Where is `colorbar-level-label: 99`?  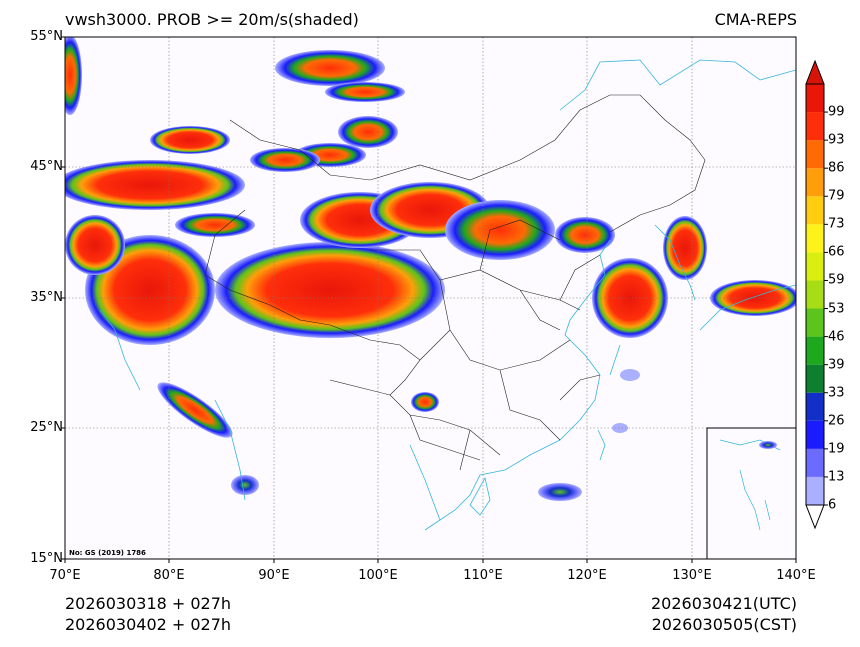
colorbar-level-label: 99 is located at coordinates (836, 112).